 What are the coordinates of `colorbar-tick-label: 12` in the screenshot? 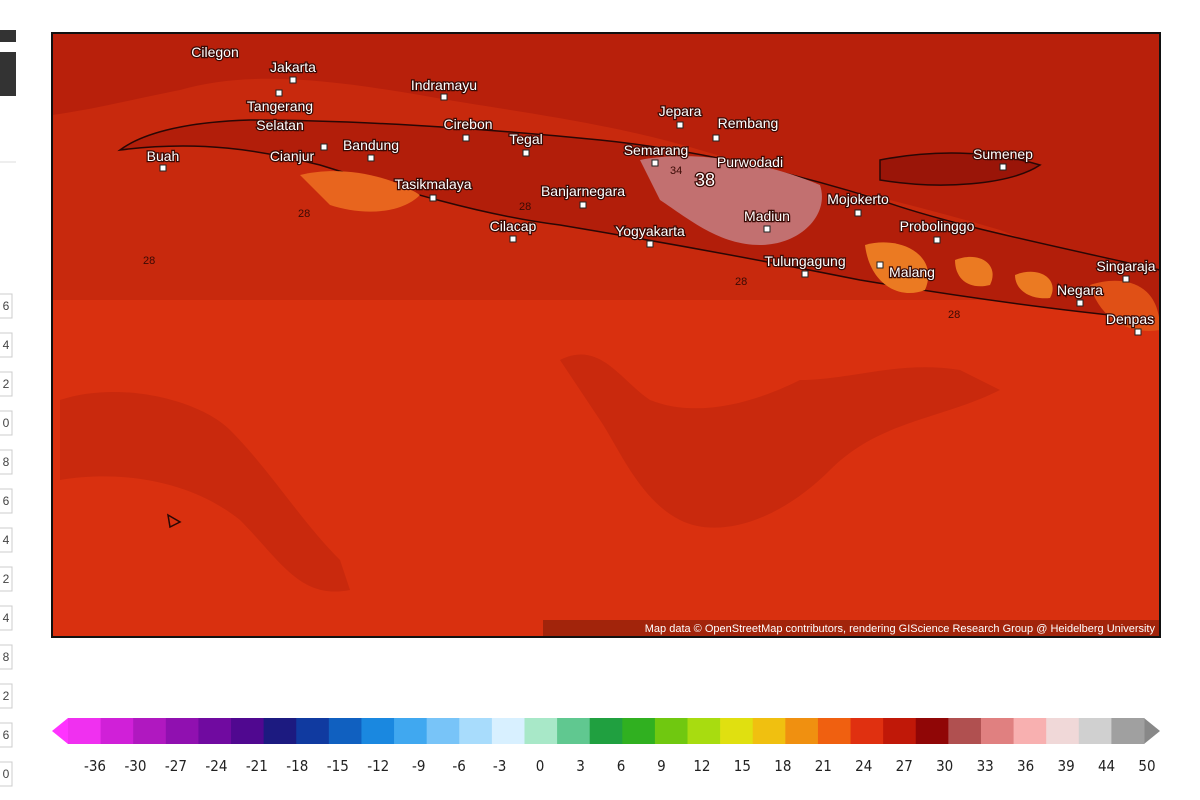 It's located at (701, 766).